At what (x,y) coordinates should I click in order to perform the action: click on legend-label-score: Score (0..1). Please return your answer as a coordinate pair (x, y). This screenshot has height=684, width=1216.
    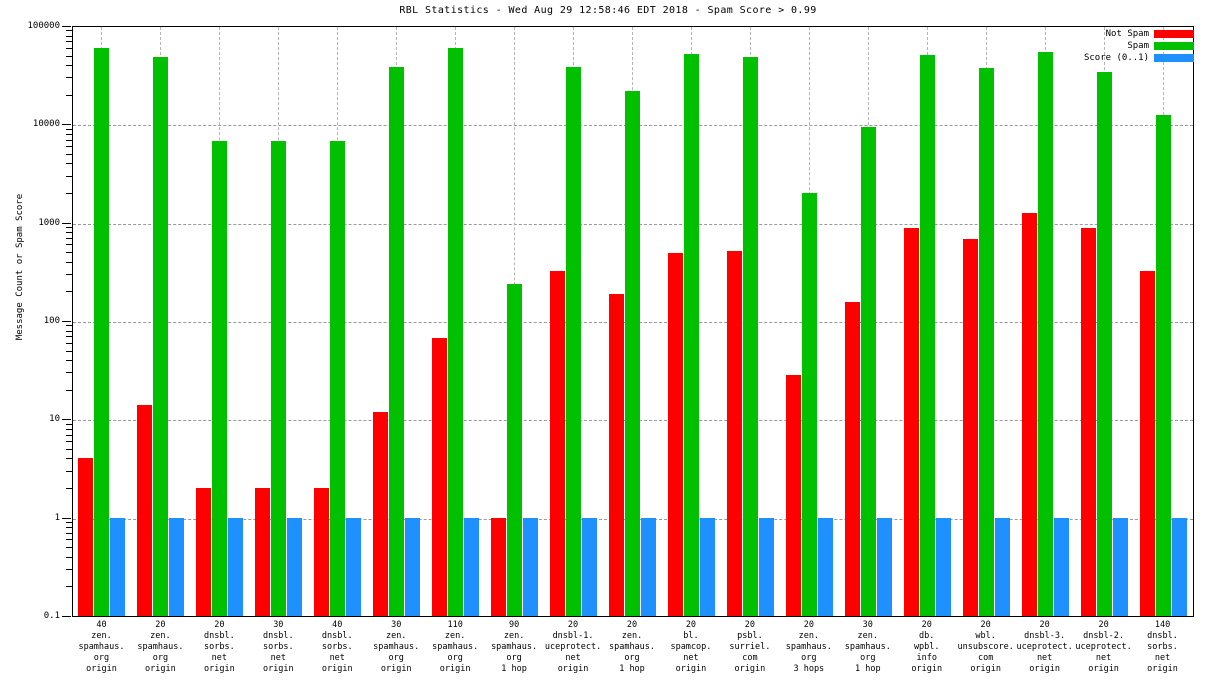
    Looking at the image, I should click on (1116, 57).